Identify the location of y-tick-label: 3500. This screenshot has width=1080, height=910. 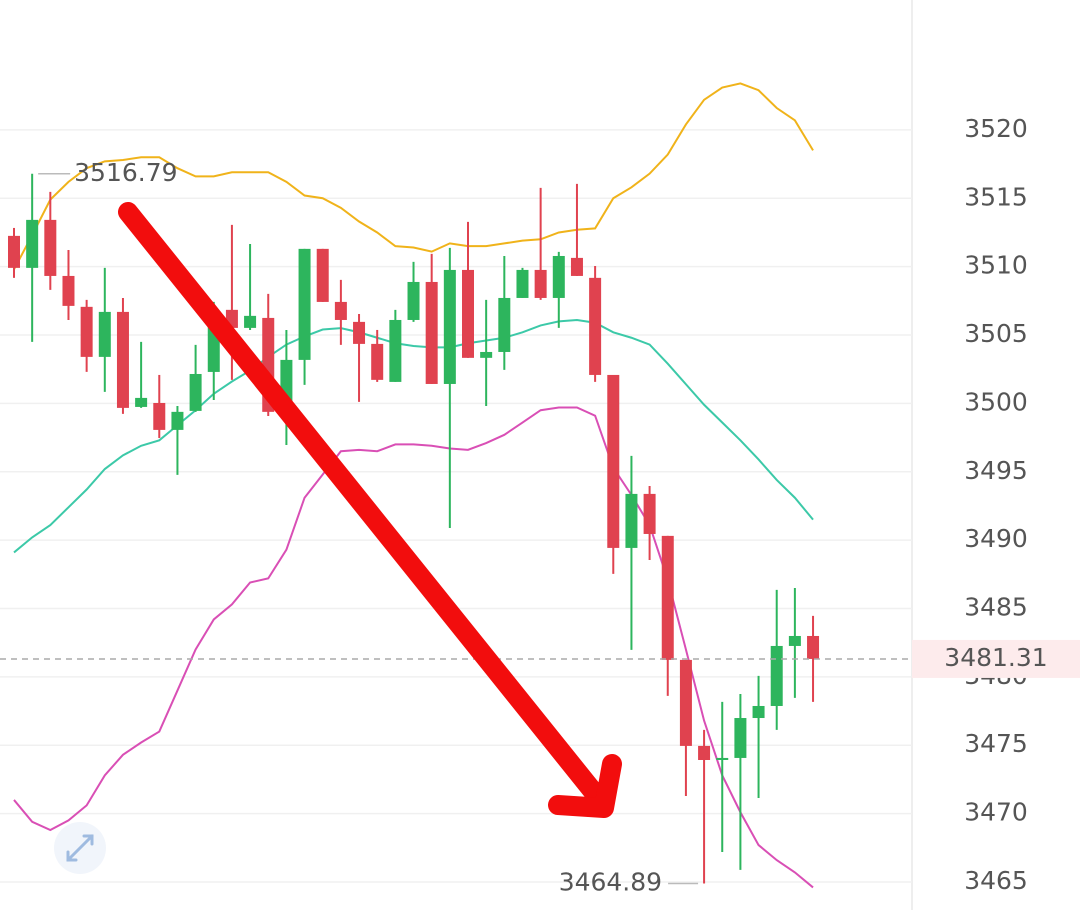
(996, 401).